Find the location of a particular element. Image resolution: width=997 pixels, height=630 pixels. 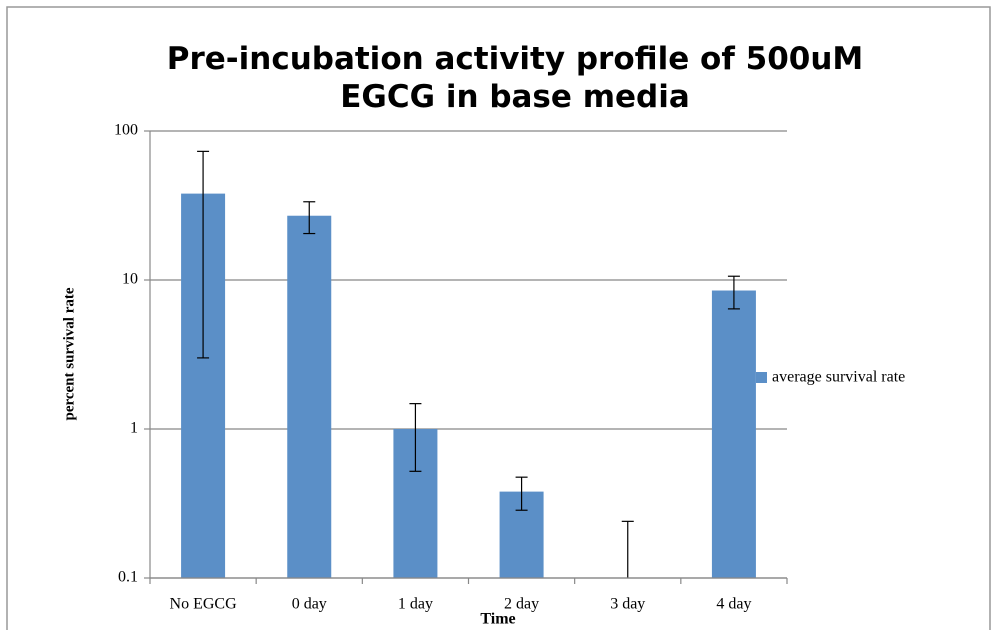

legend-label: average survival rate is located at coordinates (838, 377).